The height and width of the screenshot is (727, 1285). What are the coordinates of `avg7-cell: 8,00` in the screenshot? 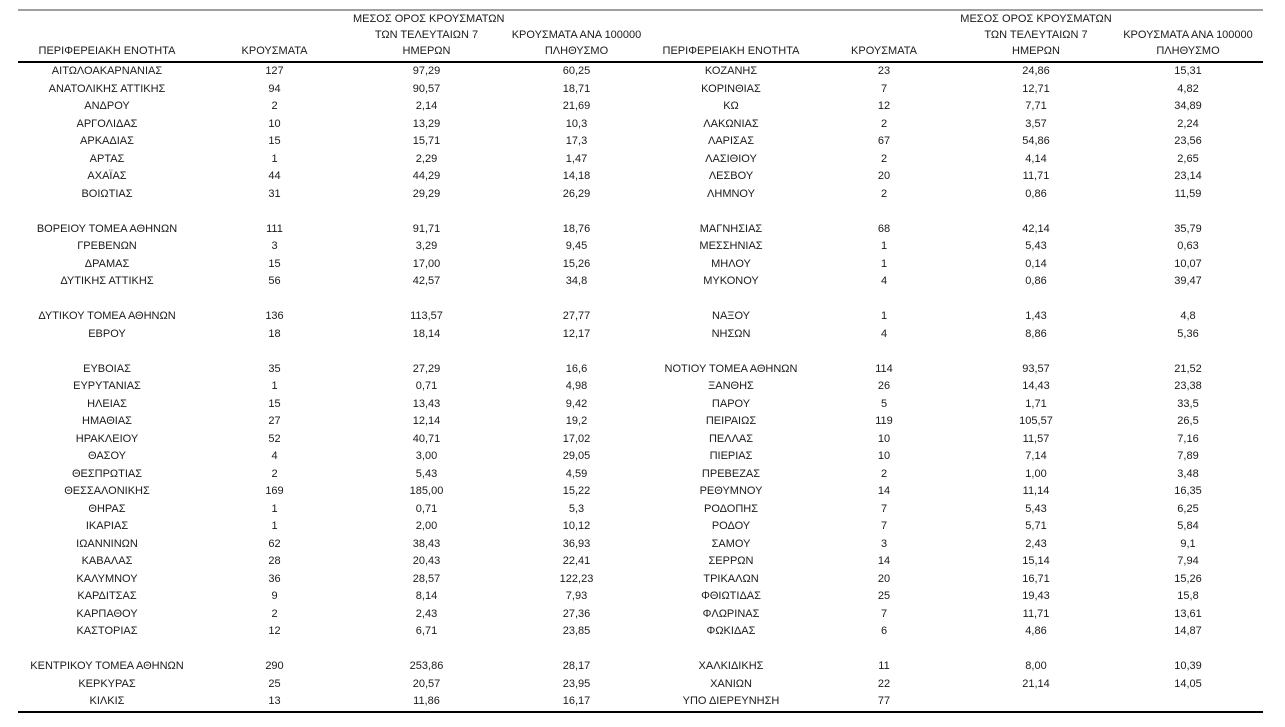 It's located at (1036, 666).